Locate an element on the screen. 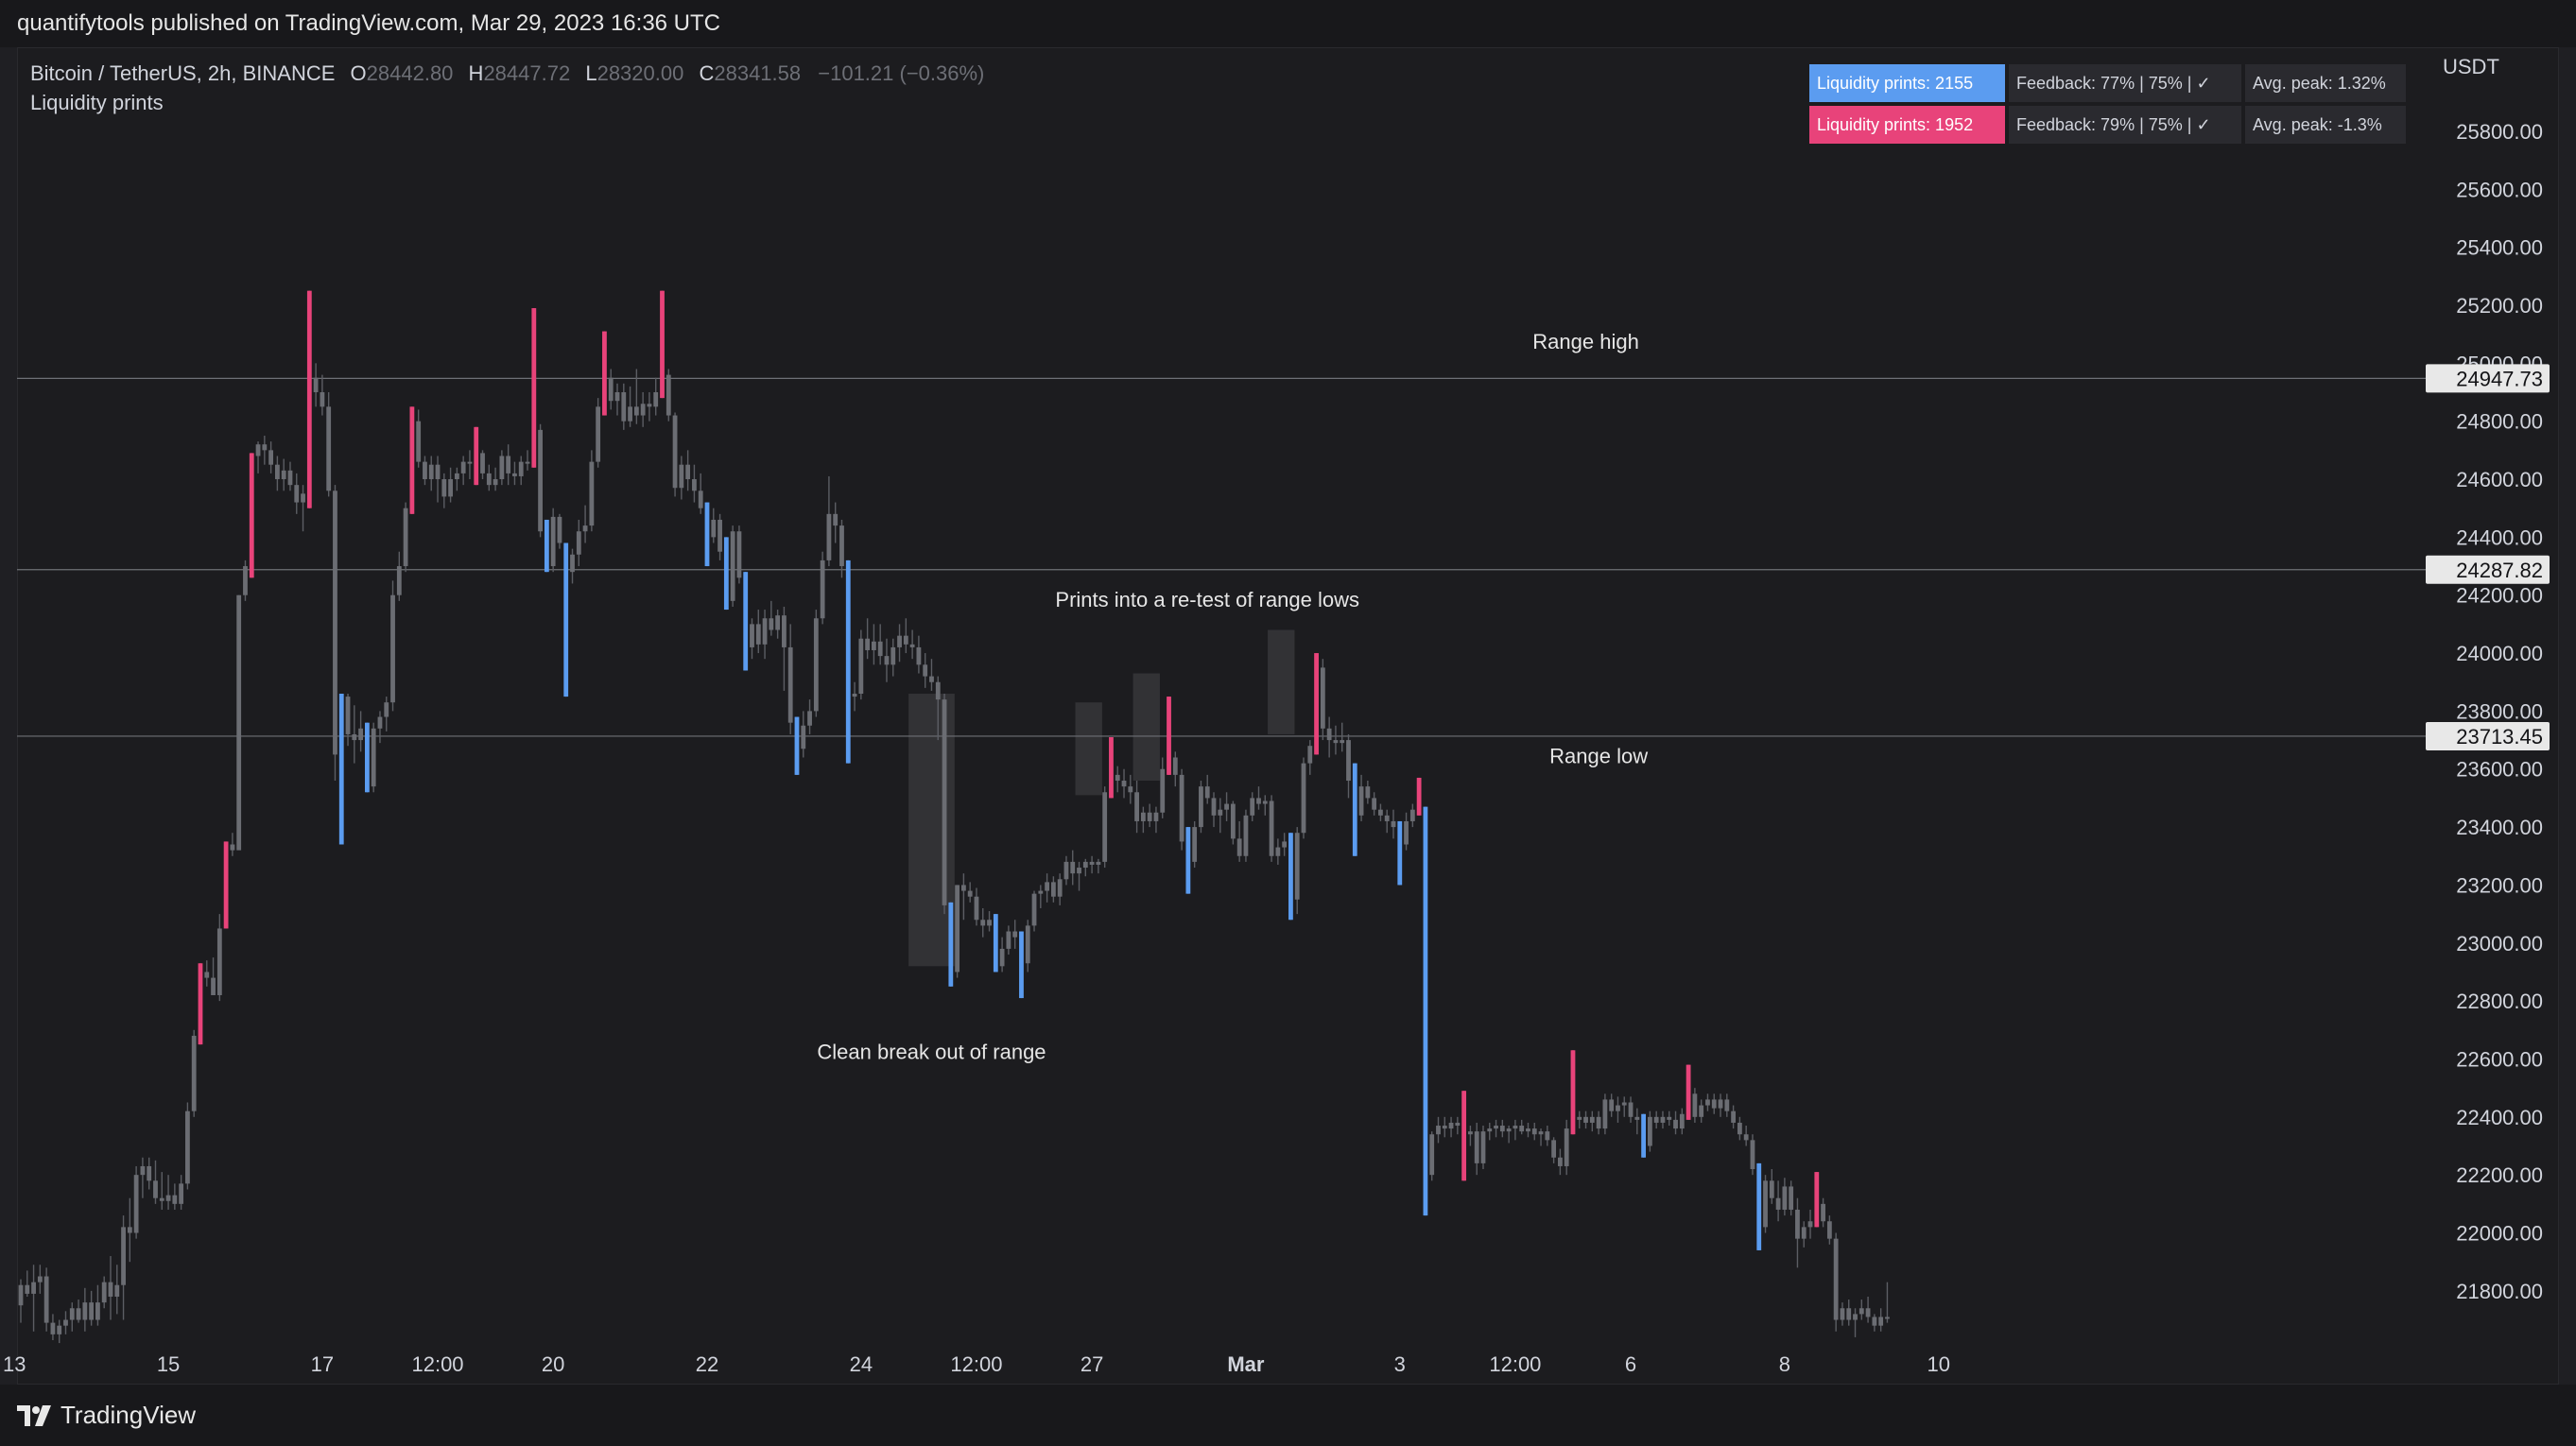 This screenshot has width=2576, height=1446. price-unit-label: USDT is located at coordinates (2471, 66).